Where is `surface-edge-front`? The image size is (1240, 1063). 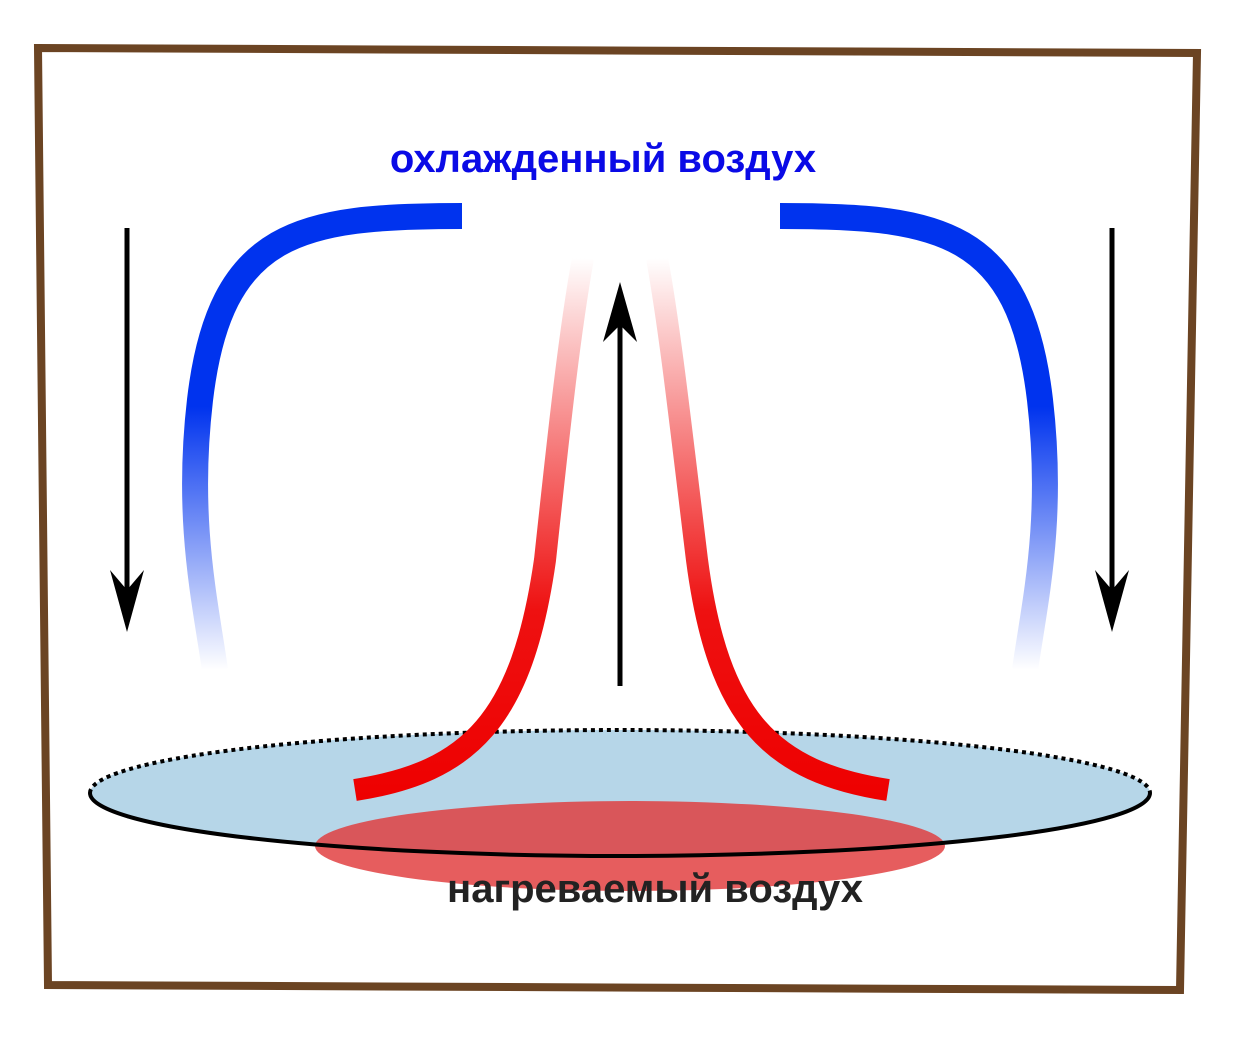 surface-edge-front is located at coordinates (620, 825).